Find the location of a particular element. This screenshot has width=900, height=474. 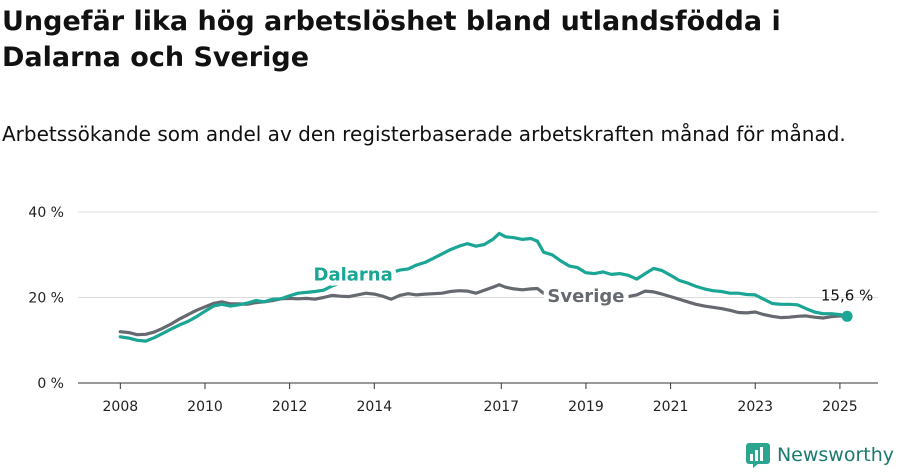

x-tick-label: 2010 is located at coordinates (205, 407).